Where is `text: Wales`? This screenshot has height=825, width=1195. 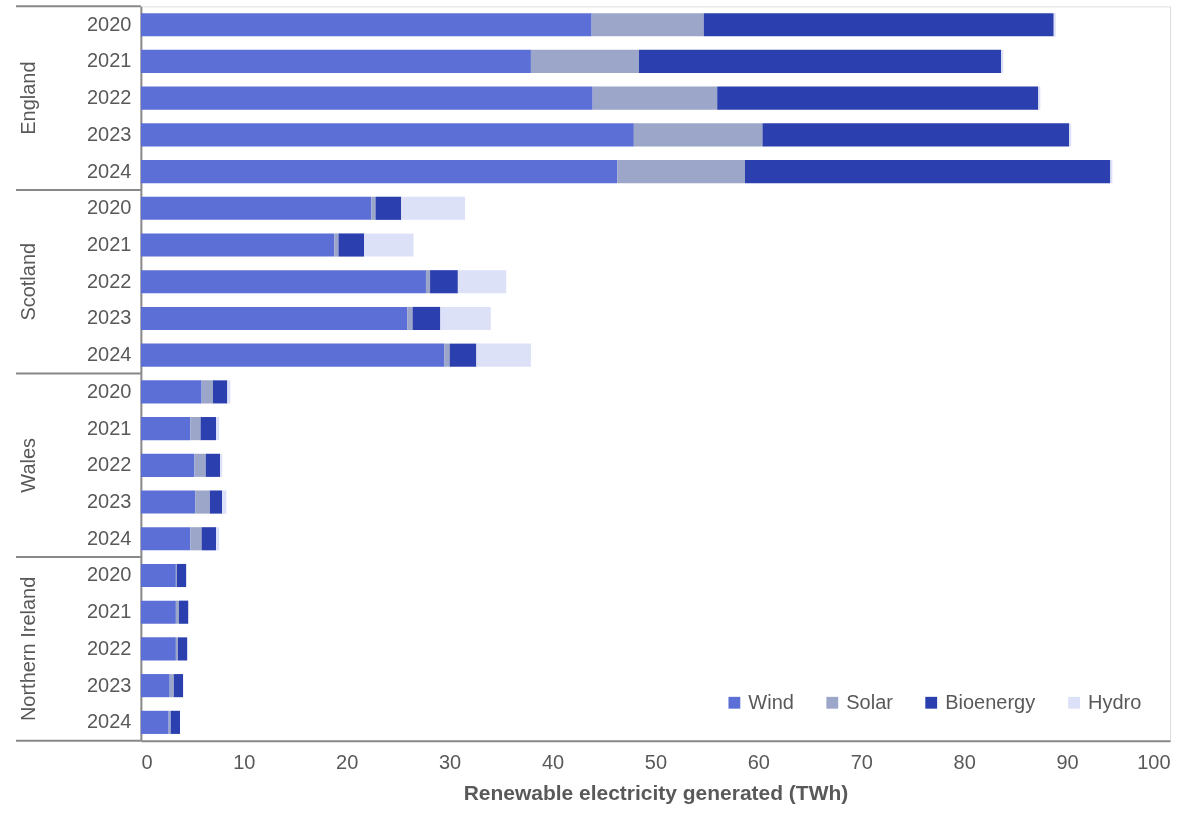
text: Wales is located at coordinates (27, 465).